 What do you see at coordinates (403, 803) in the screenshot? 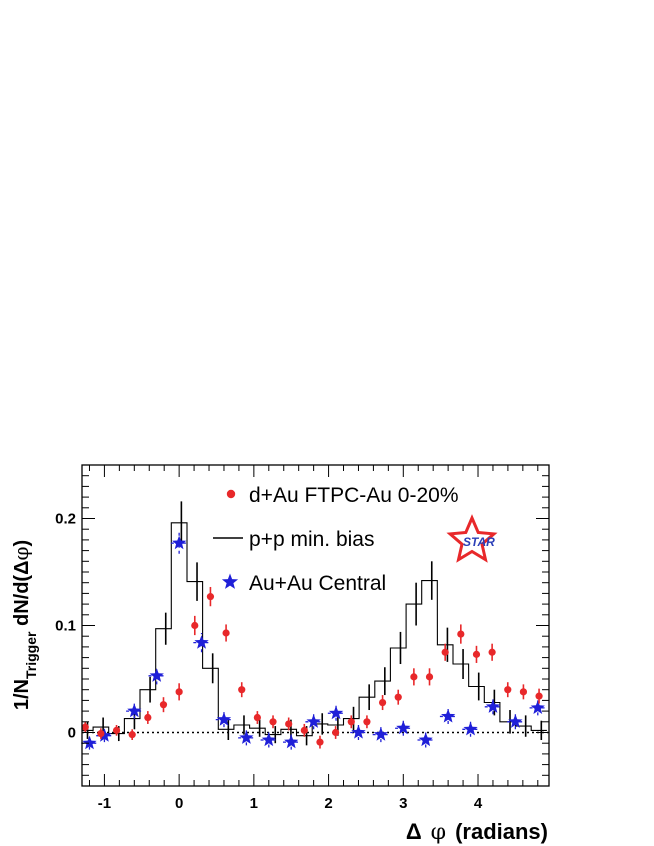
I see `x-tick-label: 3` at bounding box center [403, 803].